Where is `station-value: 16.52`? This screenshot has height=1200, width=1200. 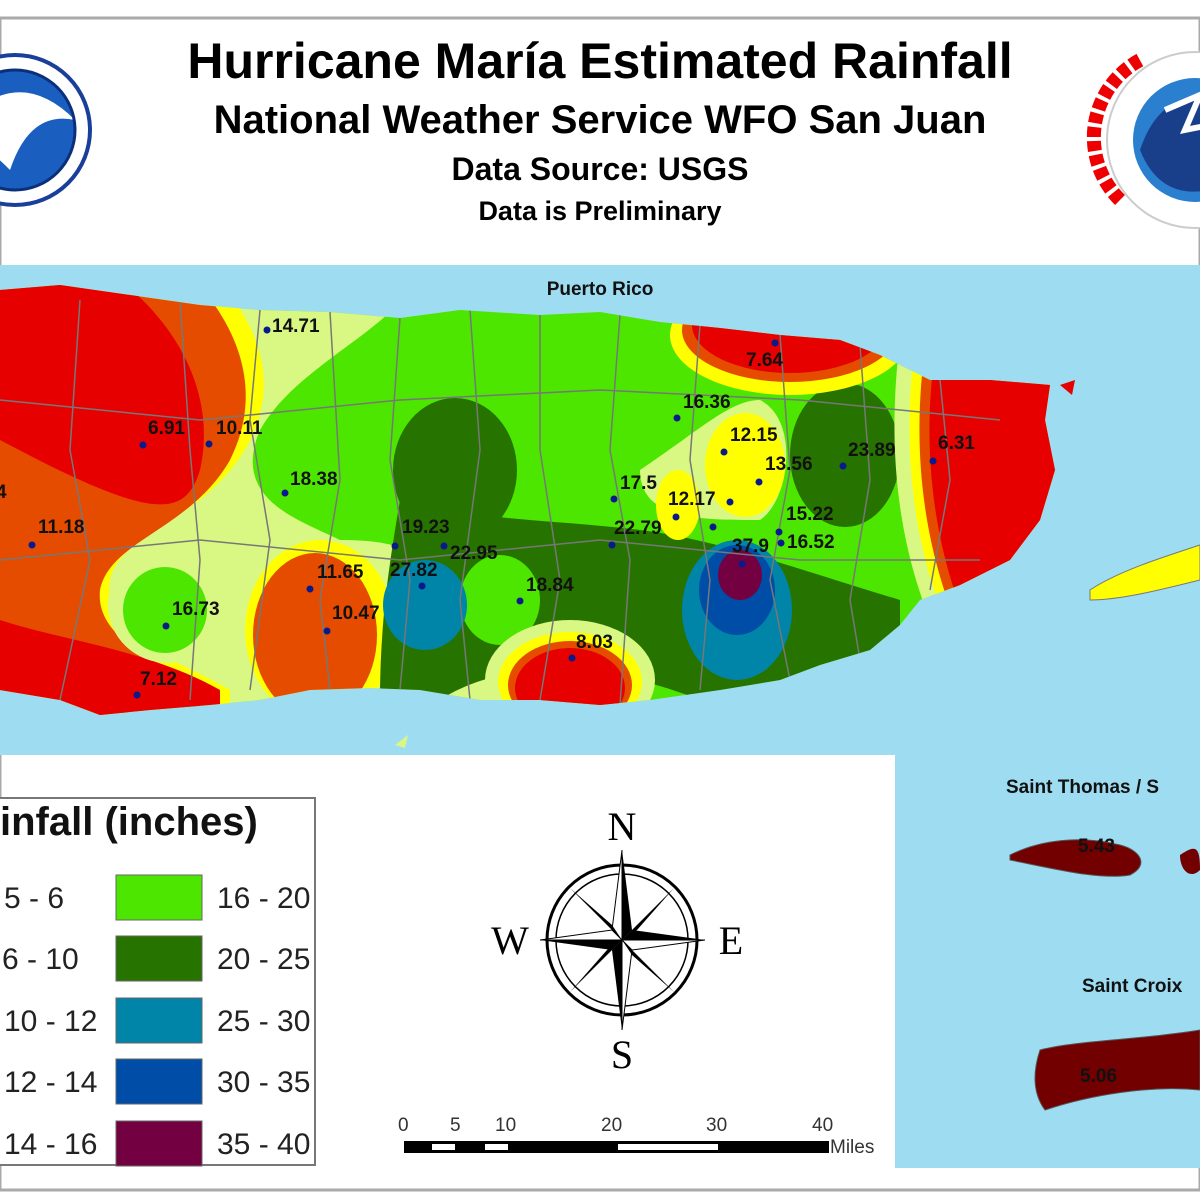
station-value: 16.52 is located at coordinates (811, 542).